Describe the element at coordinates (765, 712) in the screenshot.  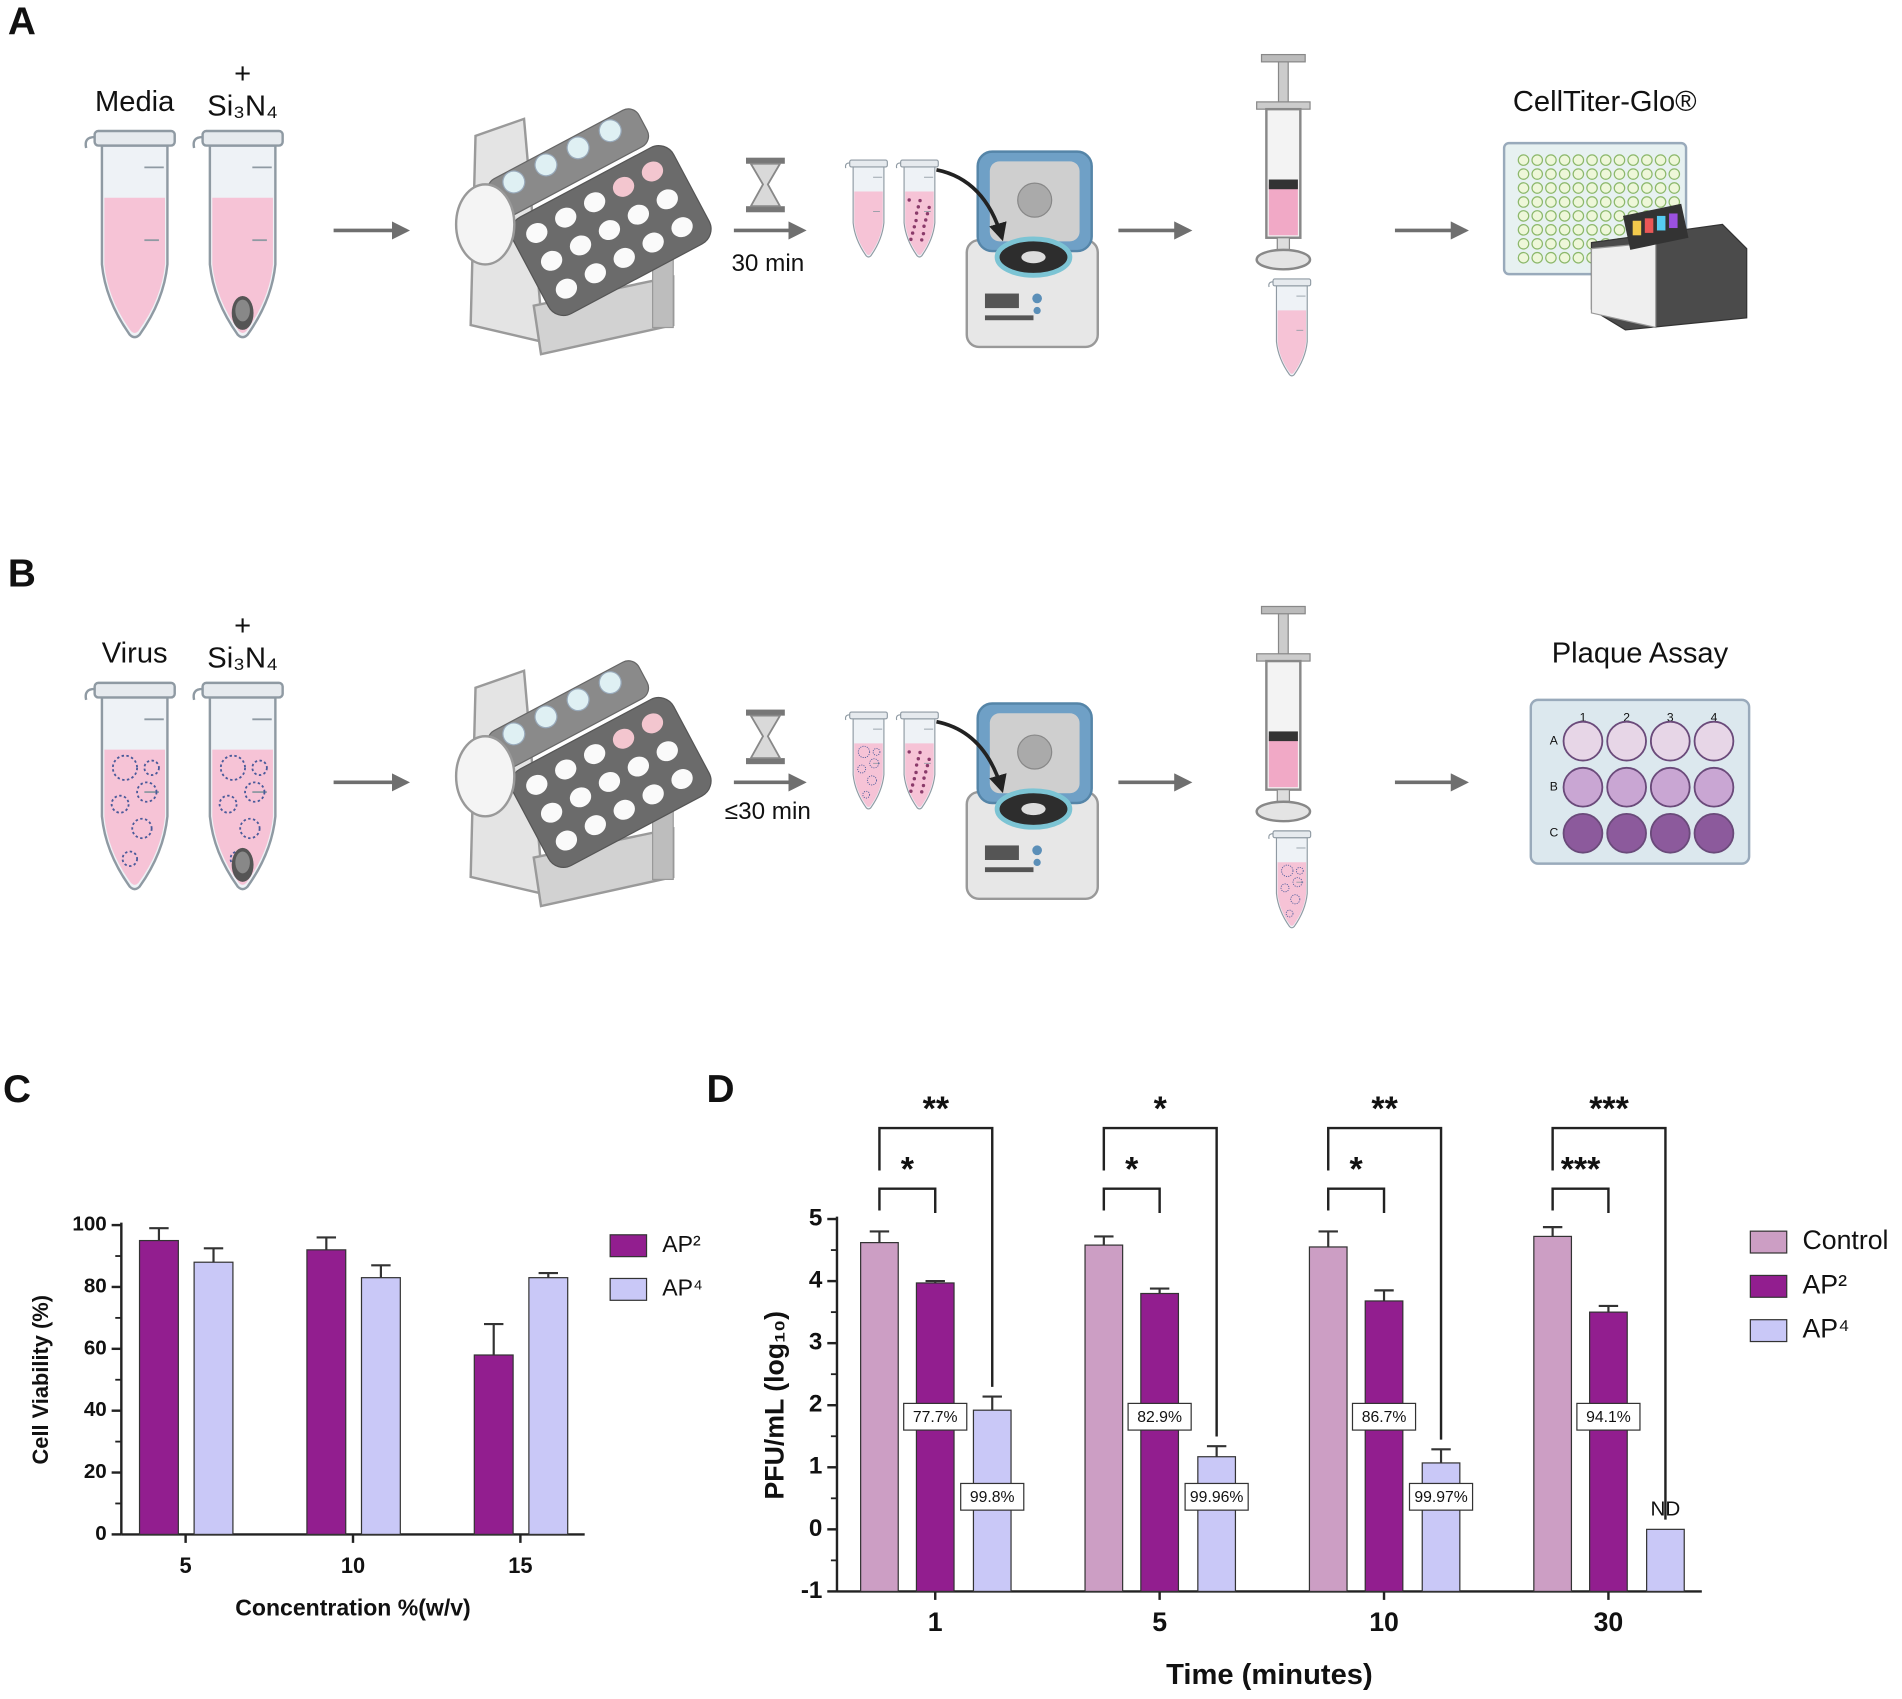
I see `hourglass-top` at that location.